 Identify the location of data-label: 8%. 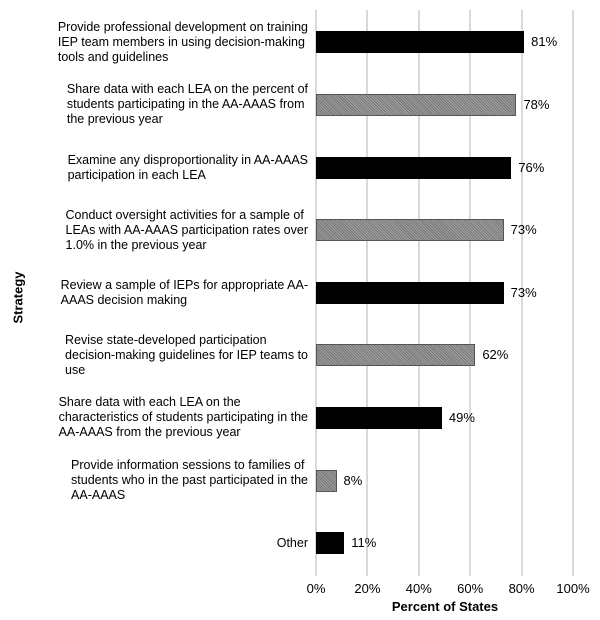
(353, 480).